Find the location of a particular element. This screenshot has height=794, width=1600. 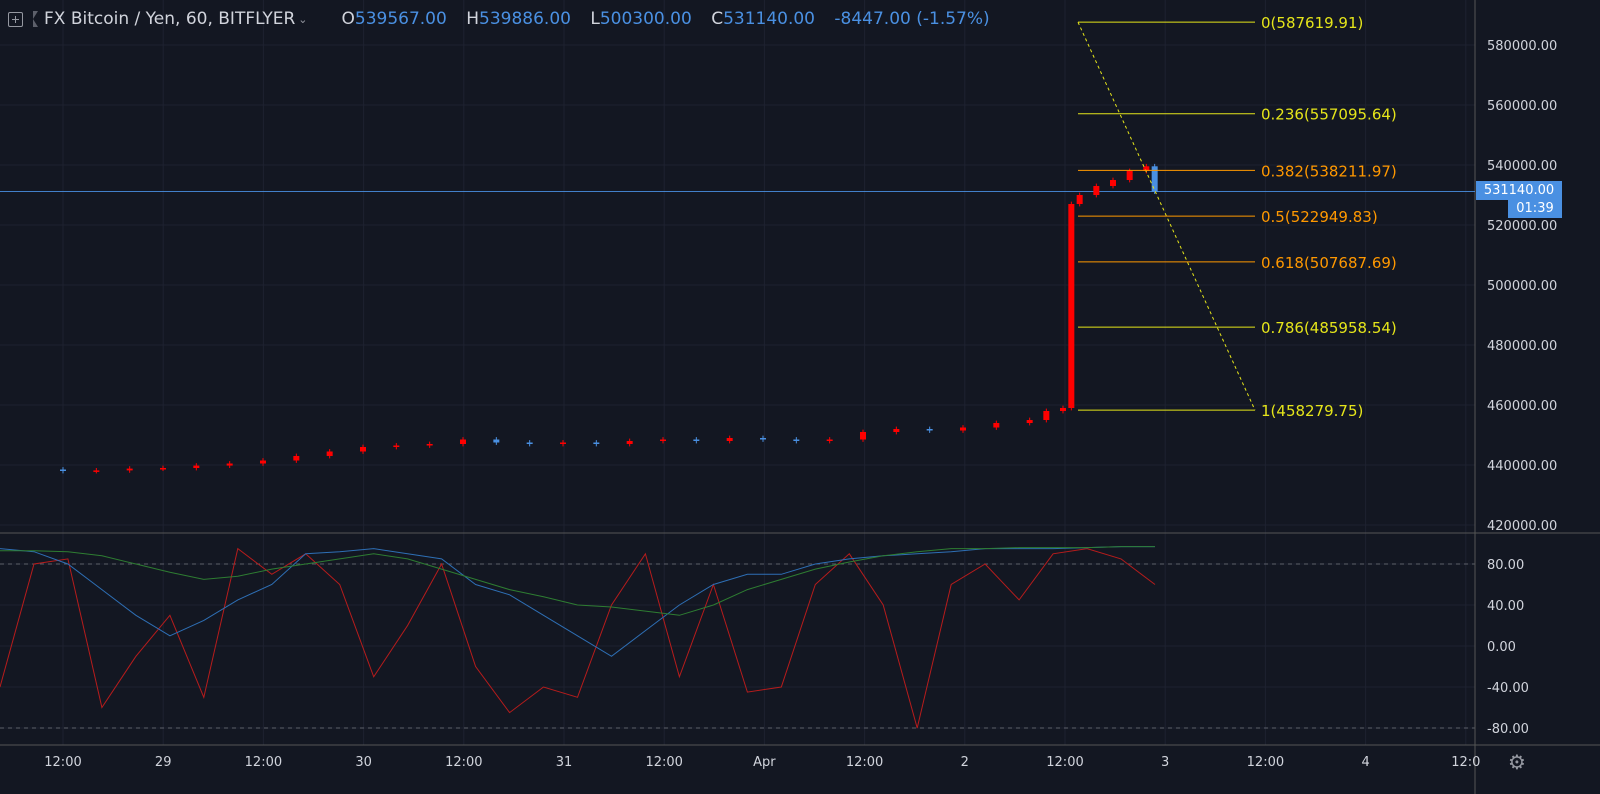

osc-tick-label: -40.00 is located at coordinates (1508, 688).